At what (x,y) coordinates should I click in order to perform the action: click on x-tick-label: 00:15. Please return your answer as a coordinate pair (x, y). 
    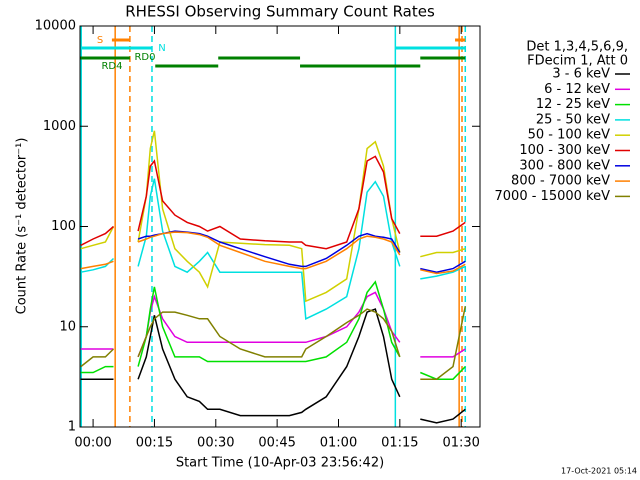
    Looking at the image, I should click on (154, 443).